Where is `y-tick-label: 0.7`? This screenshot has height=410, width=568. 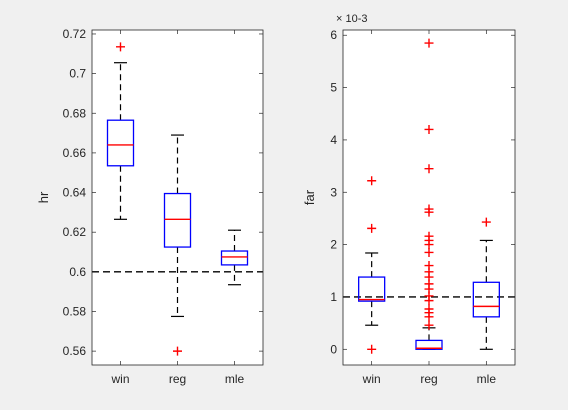
y-tick-label: 0.7 is located at coordinates (77, 74).